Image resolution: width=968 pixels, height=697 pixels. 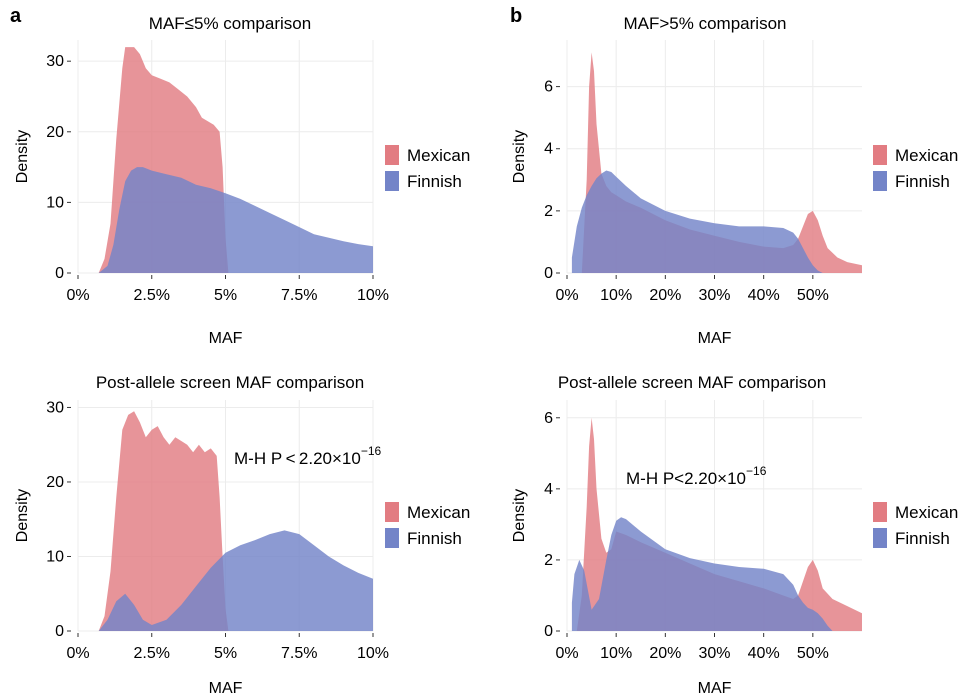 I want to click on panel-label-b: b, so click(x=516, y=16).